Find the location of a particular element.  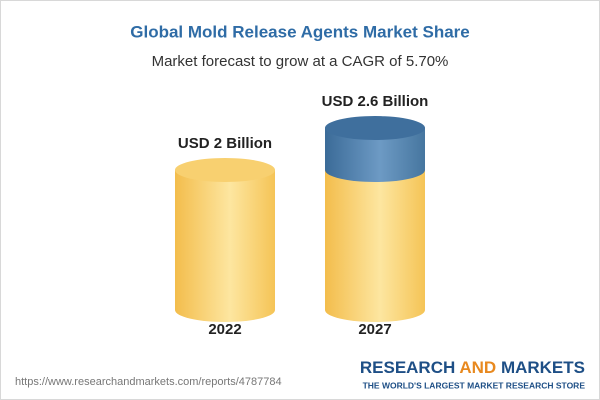

cylinder-growth-bottom is located at coordinates (375, 170).